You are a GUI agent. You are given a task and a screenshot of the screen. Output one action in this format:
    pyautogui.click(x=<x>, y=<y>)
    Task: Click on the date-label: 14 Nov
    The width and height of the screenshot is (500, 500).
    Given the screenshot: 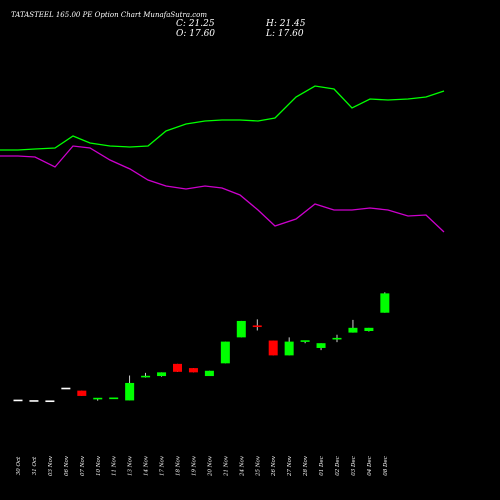 What is the action you would take?
    pyautogui.click(x=147, y=465)
    